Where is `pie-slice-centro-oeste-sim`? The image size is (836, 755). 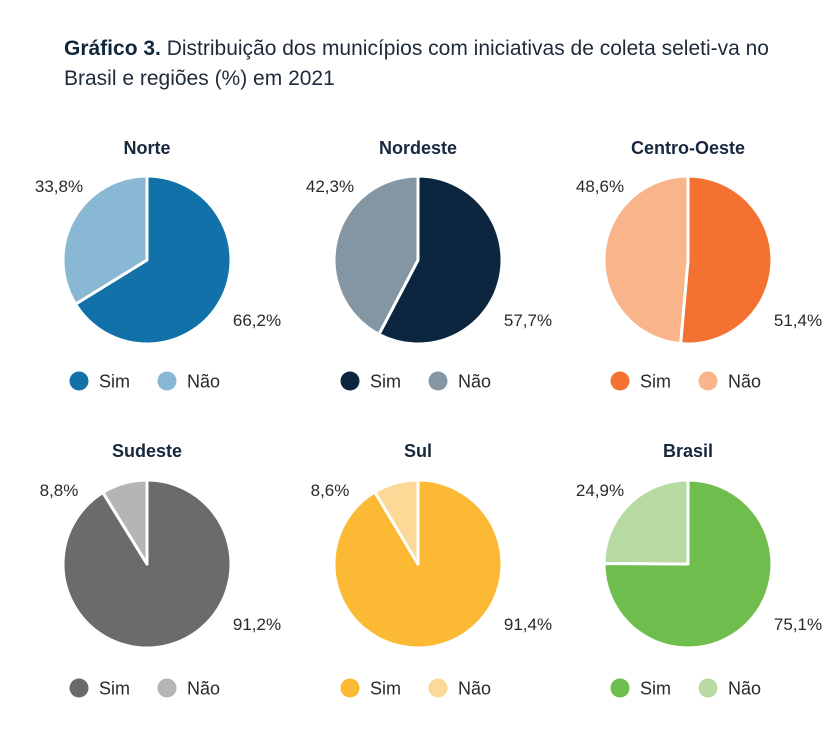
pie-slice-centro-oeste-sim is located at coordinates (726, 260).